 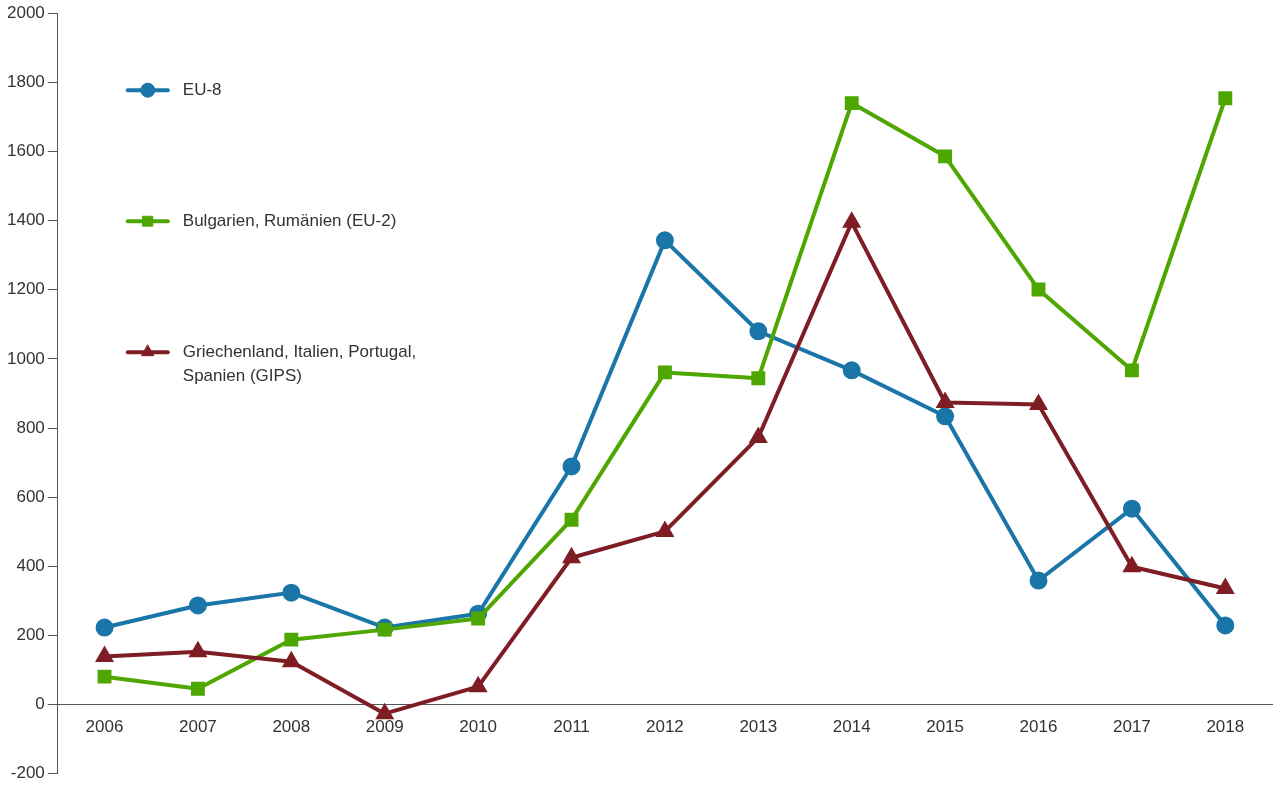 What do you see at coordinates (291, 726) in the screenshot?
I see `x-tick-label: 2008` at bounding box center [291, 726].